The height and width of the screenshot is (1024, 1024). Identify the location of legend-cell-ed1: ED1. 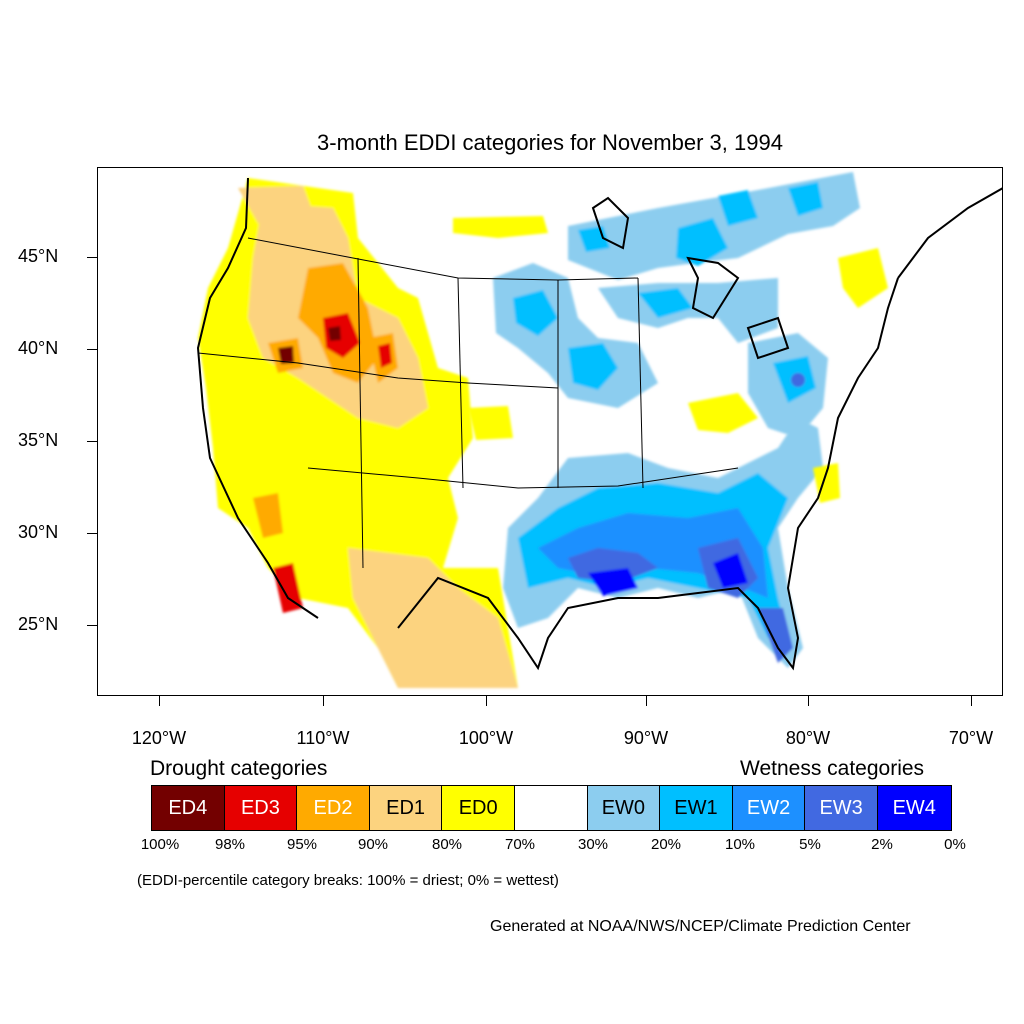
(406, 808).